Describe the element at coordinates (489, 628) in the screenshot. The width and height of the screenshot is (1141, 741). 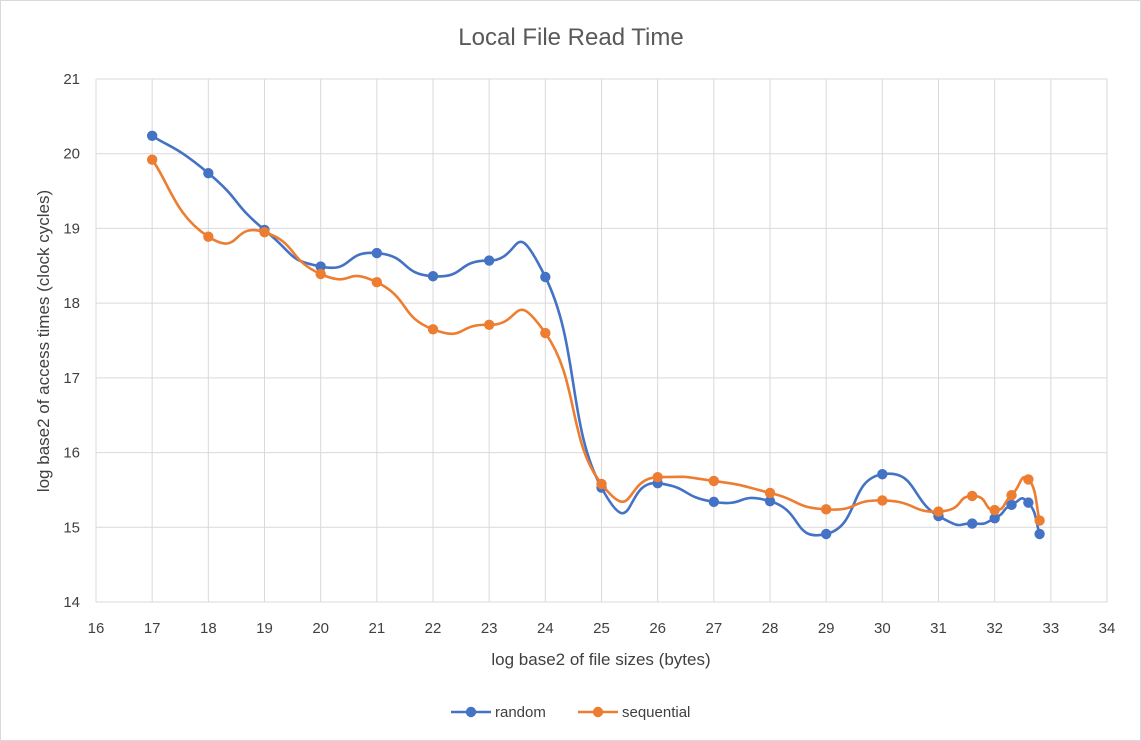
I see `x-tick-label: 23` at that location.